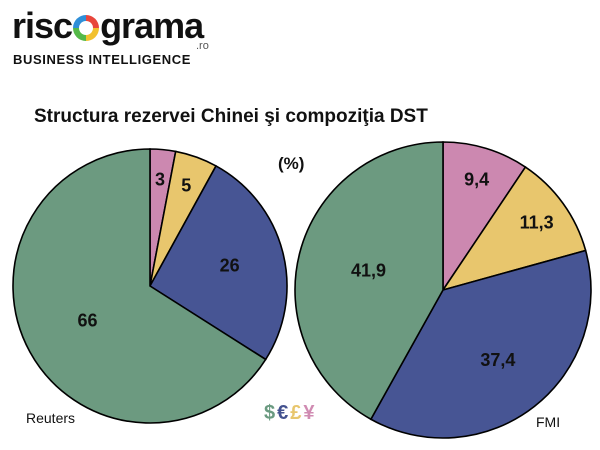  I want to click on logo: risc grama .ro BUSINESS INTELLIGENCE, so click(112, 36).